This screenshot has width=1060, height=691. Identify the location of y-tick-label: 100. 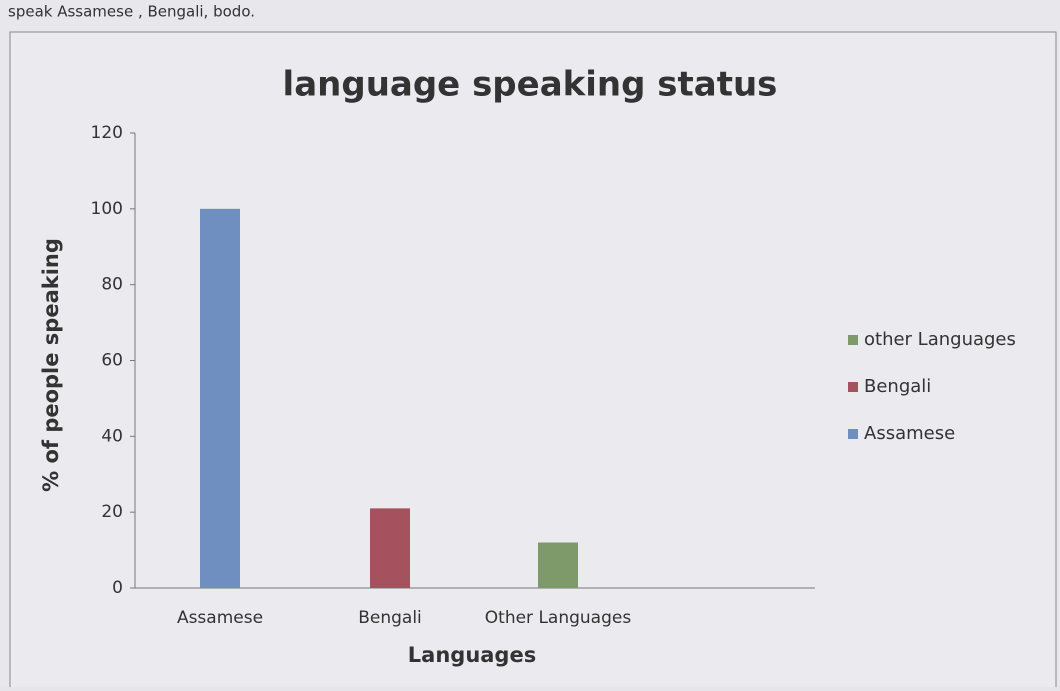
(107, 209).